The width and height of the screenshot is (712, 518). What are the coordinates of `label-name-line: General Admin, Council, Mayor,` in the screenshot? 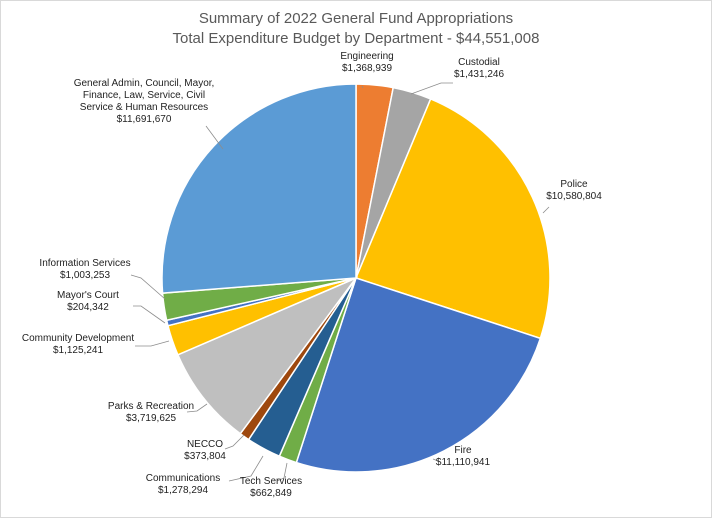 It's located at (144, 83).